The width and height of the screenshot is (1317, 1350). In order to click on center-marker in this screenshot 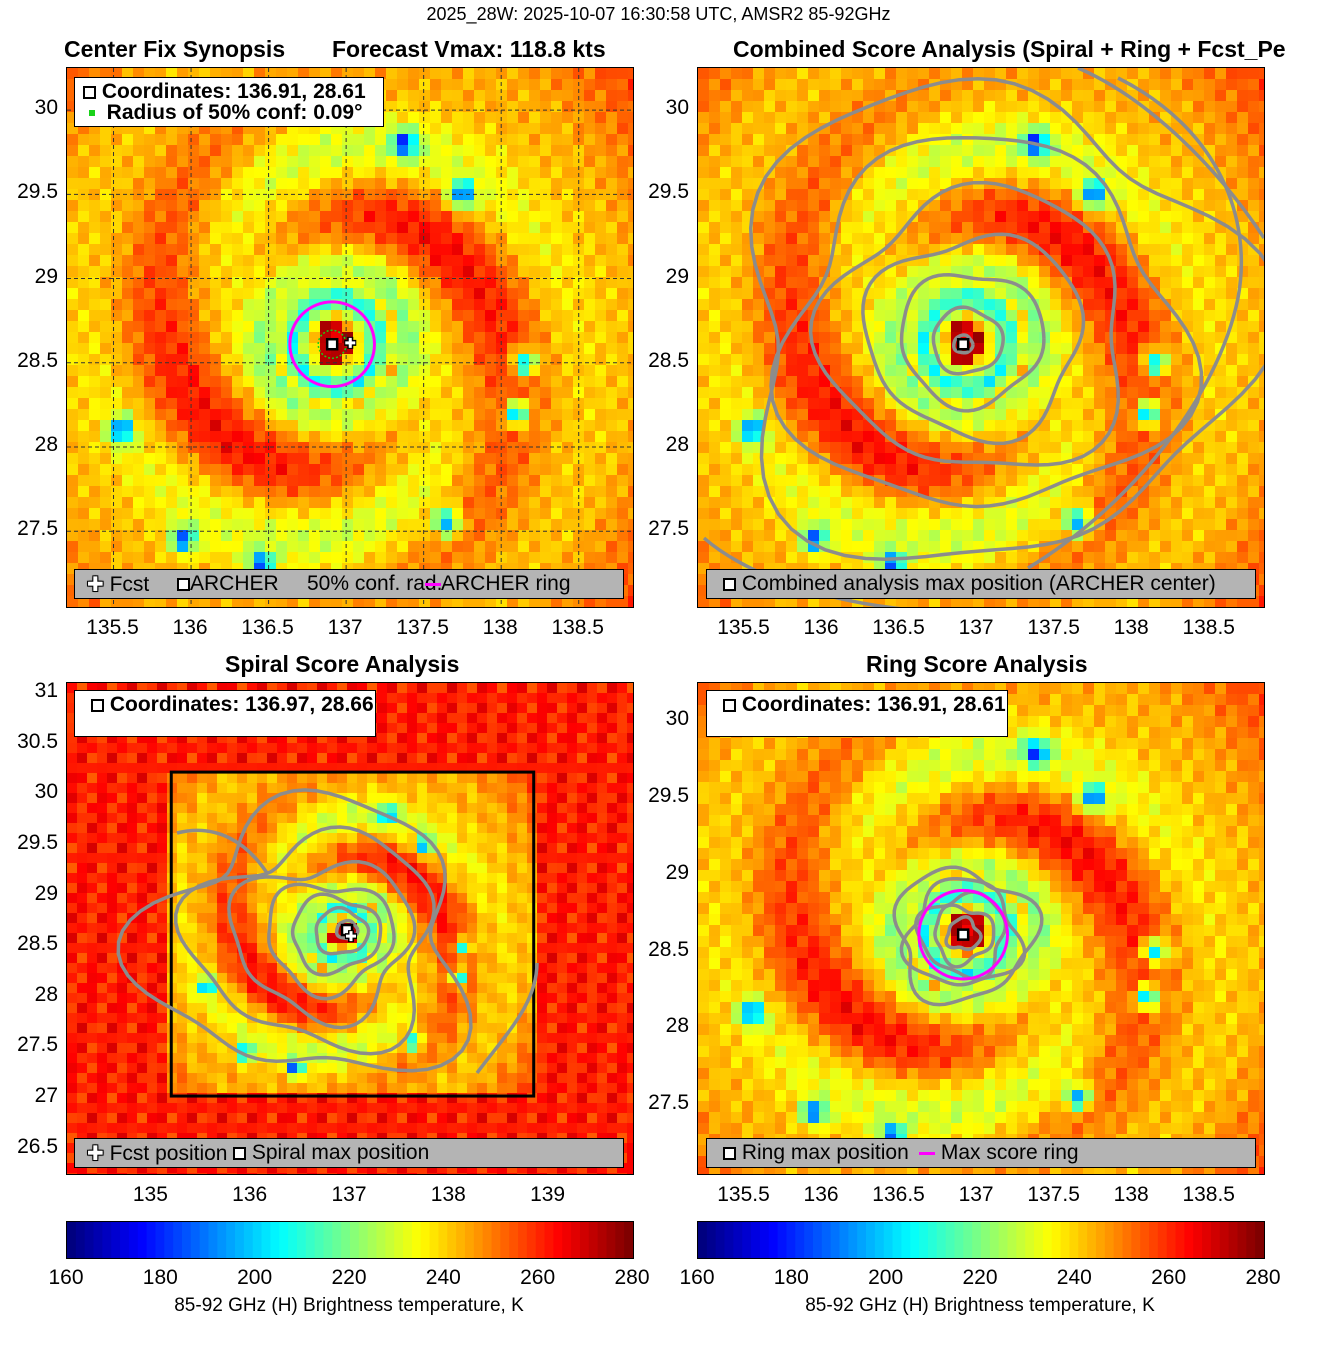, I will do `click(332, 344)`.